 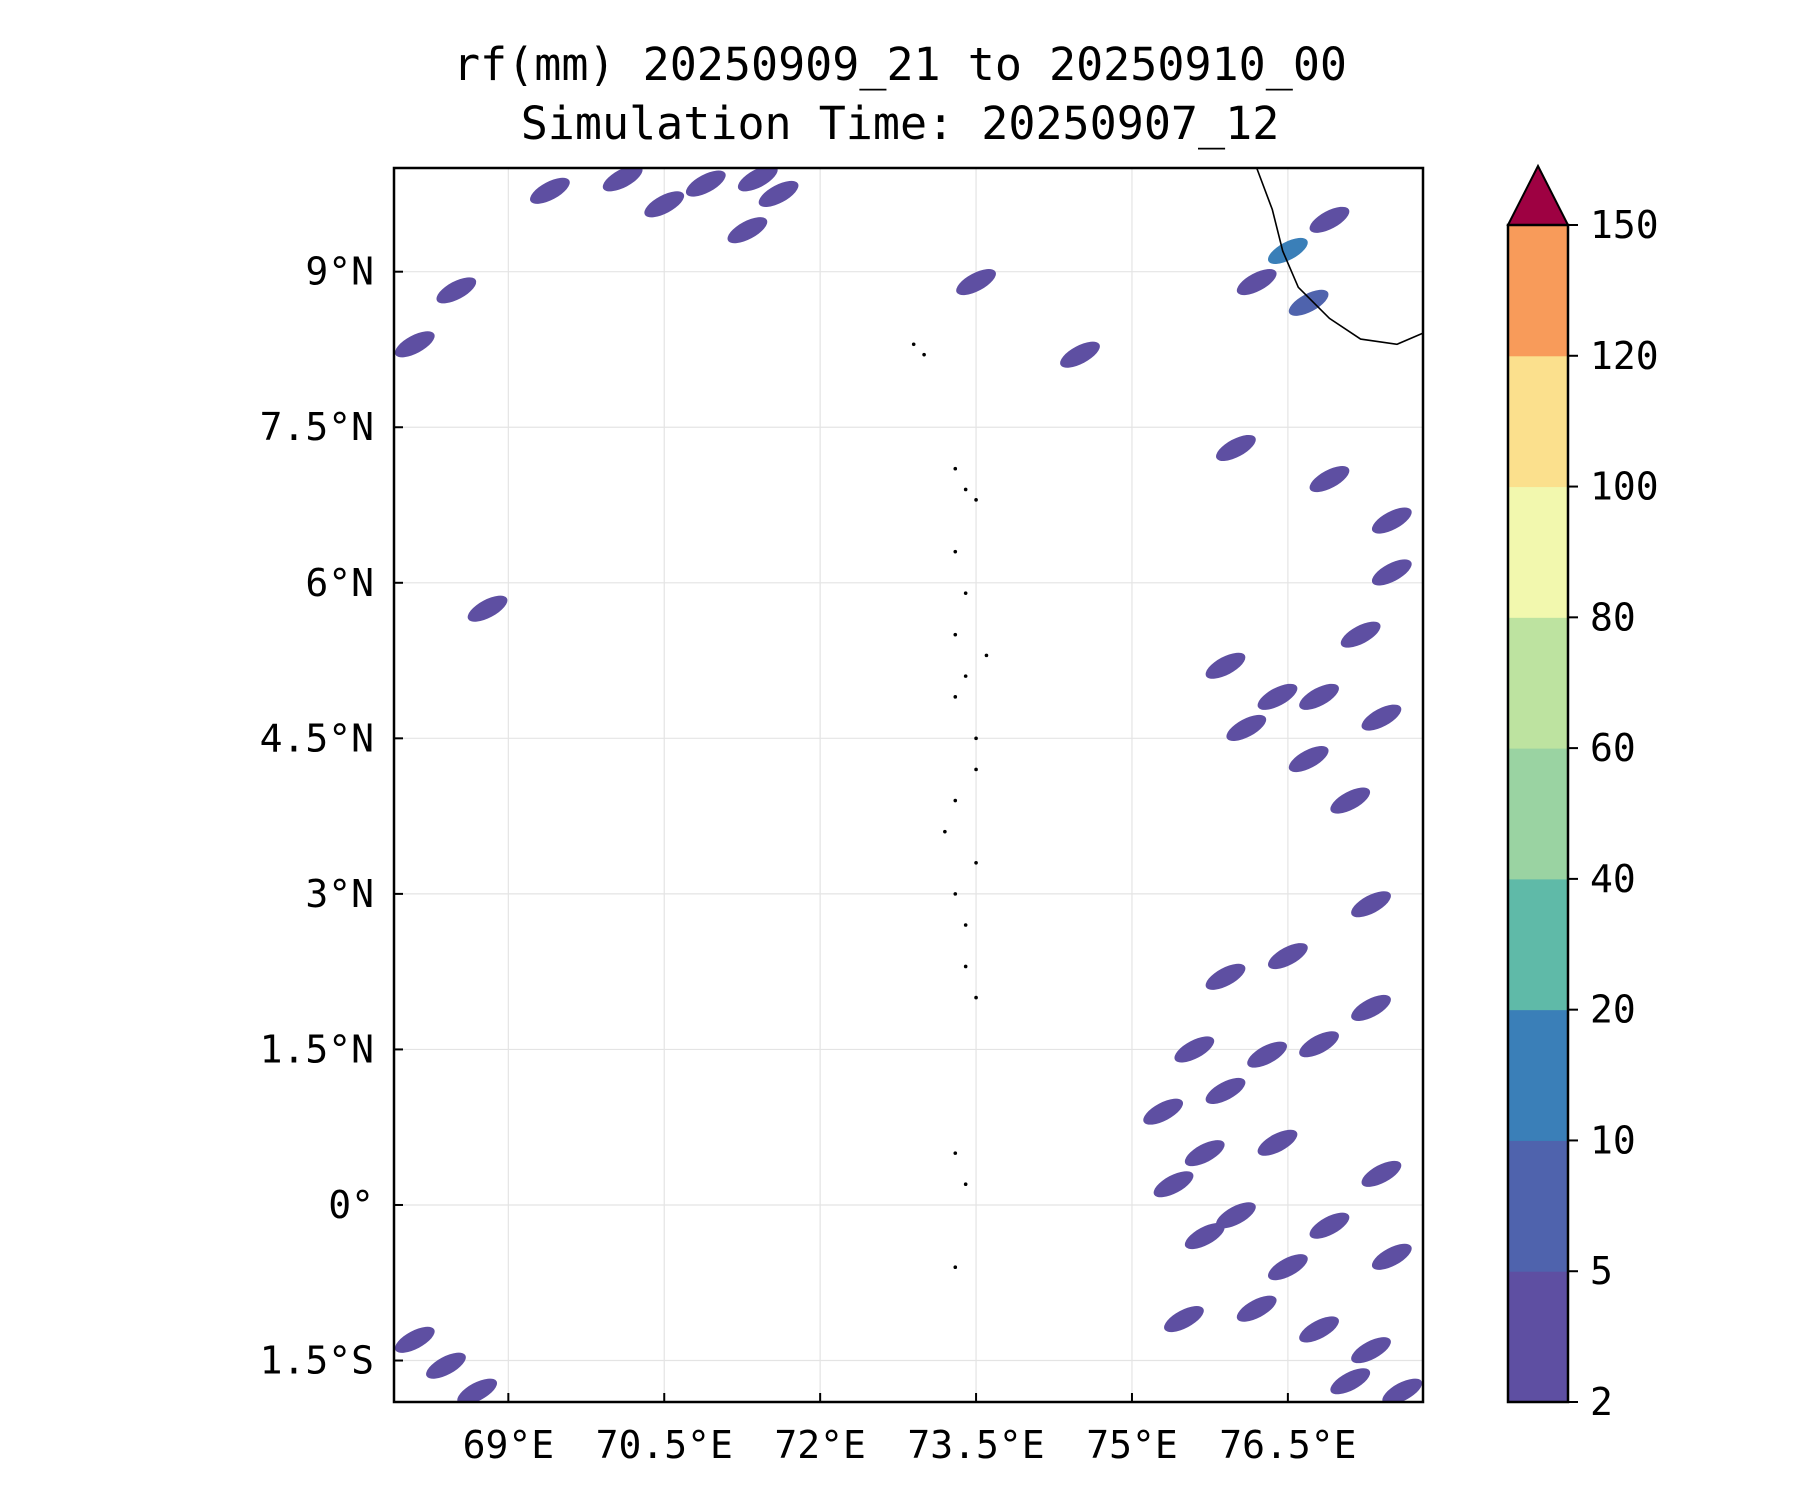 I want to click on y-tick-label: 7.5°N, so click(x=317, y=427).